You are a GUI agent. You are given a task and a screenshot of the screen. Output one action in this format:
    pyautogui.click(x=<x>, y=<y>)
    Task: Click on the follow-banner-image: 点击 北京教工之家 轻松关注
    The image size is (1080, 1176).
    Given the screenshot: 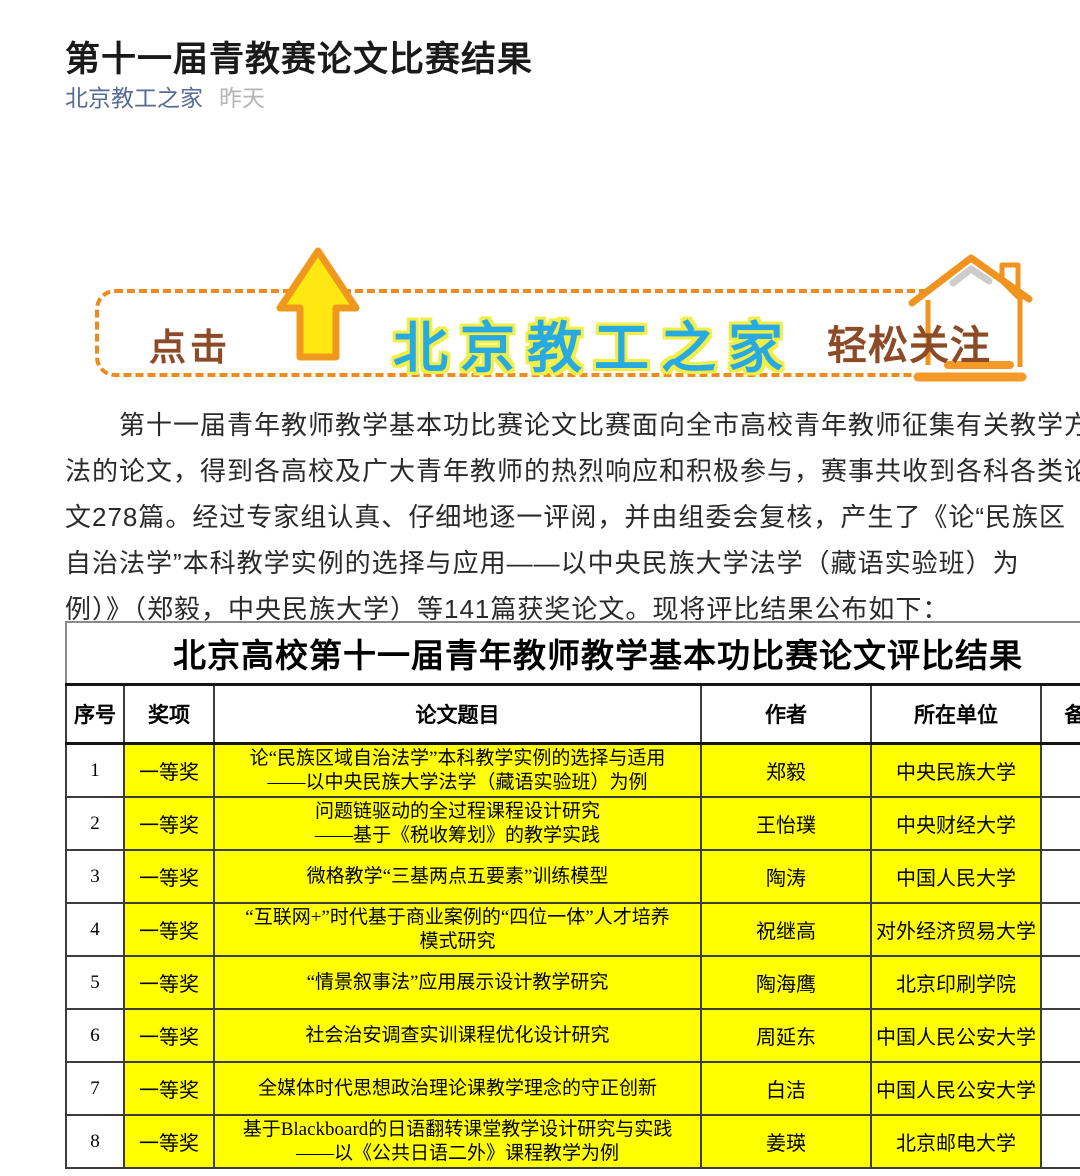 What is the action you would take?
    pyautogui.click(x=572, y=319)
    